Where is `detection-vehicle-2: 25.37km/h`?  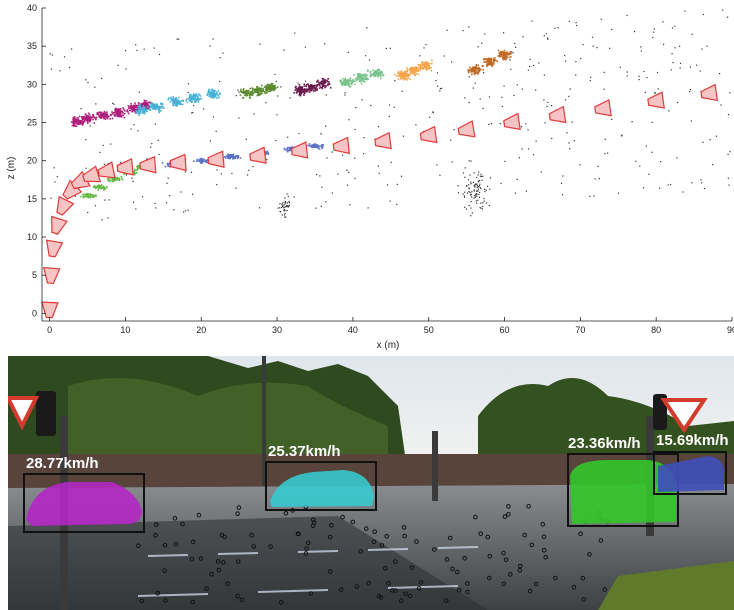 detection-vehicle-2: 25.37km/h is located at coordinates (321, 477).